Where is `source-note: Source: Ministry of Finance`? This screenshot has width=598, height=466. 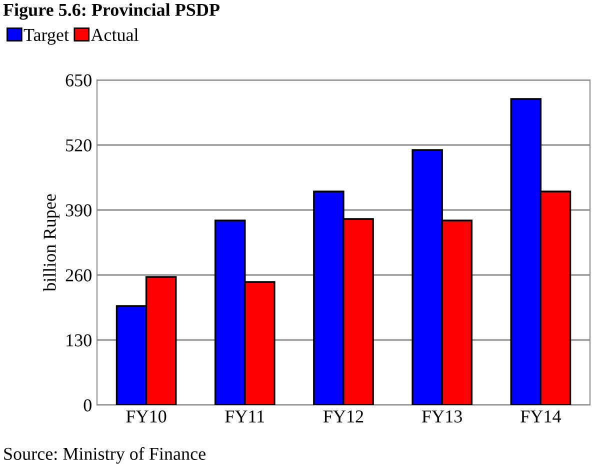 source-note: Source: Ministry of Finance is located at coordinates (105, 455).